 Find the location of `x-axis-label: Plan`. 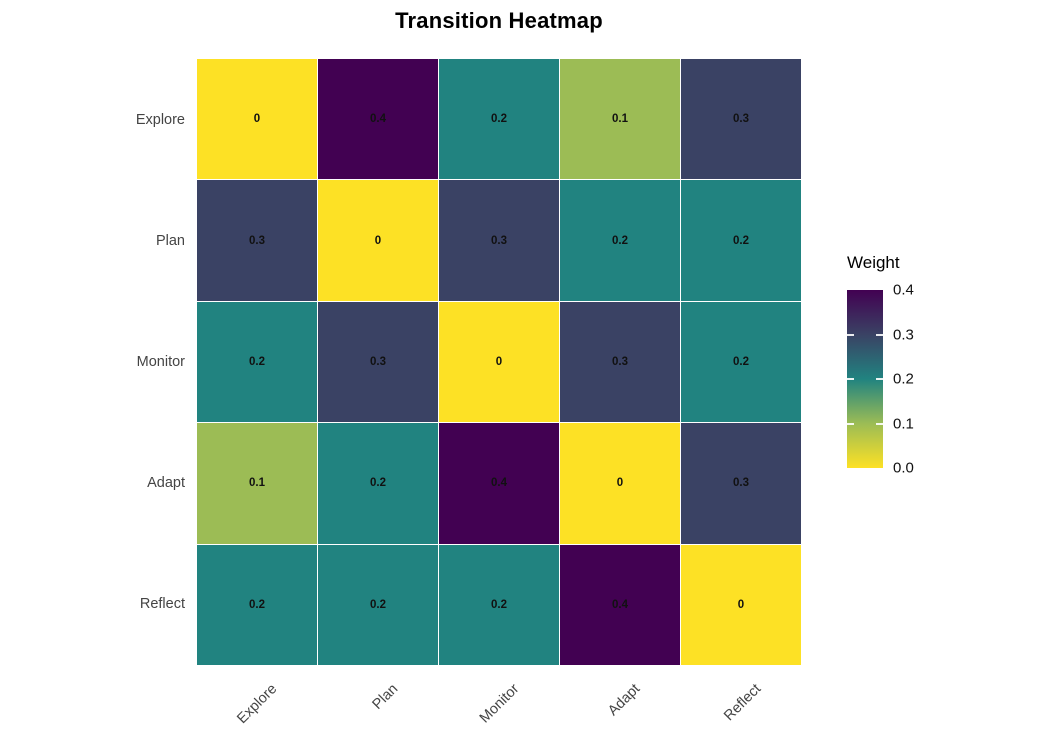

x-axis-label: Plan is located at coordinates (385, 697).